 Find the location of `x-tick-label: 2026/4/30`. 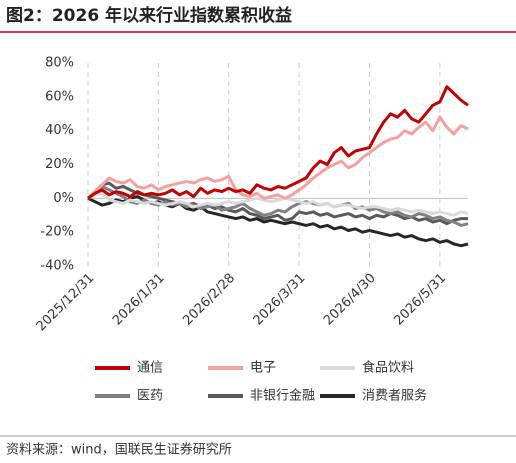

x-tick-label: 2026/4/30 is located at coordinates (350, 300).